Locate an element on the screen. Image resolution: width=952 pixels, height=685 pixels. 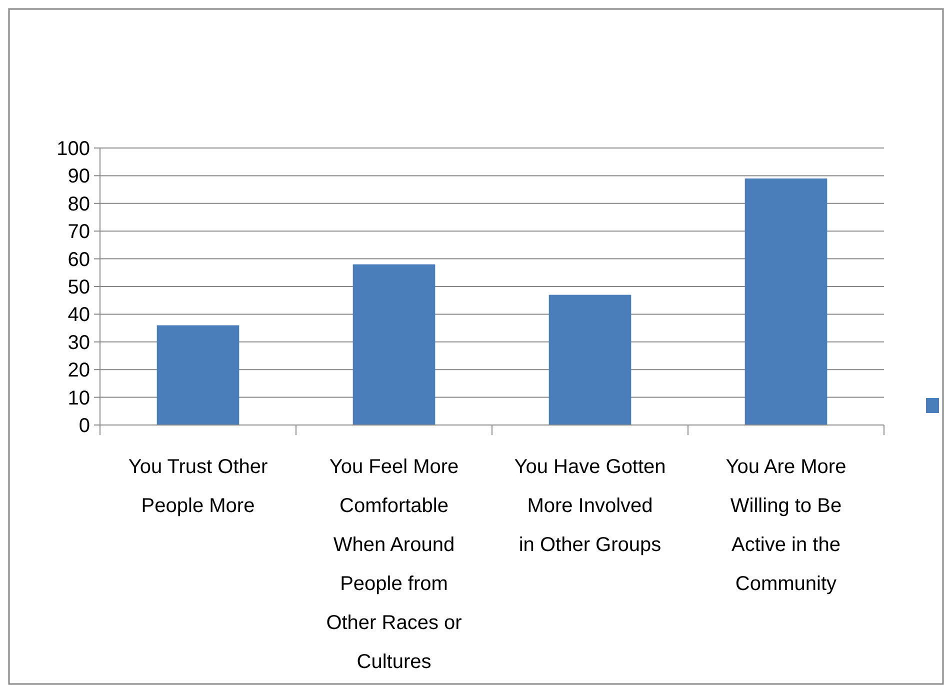
y-tick-label: 90 is located at coordinates (79, 177).